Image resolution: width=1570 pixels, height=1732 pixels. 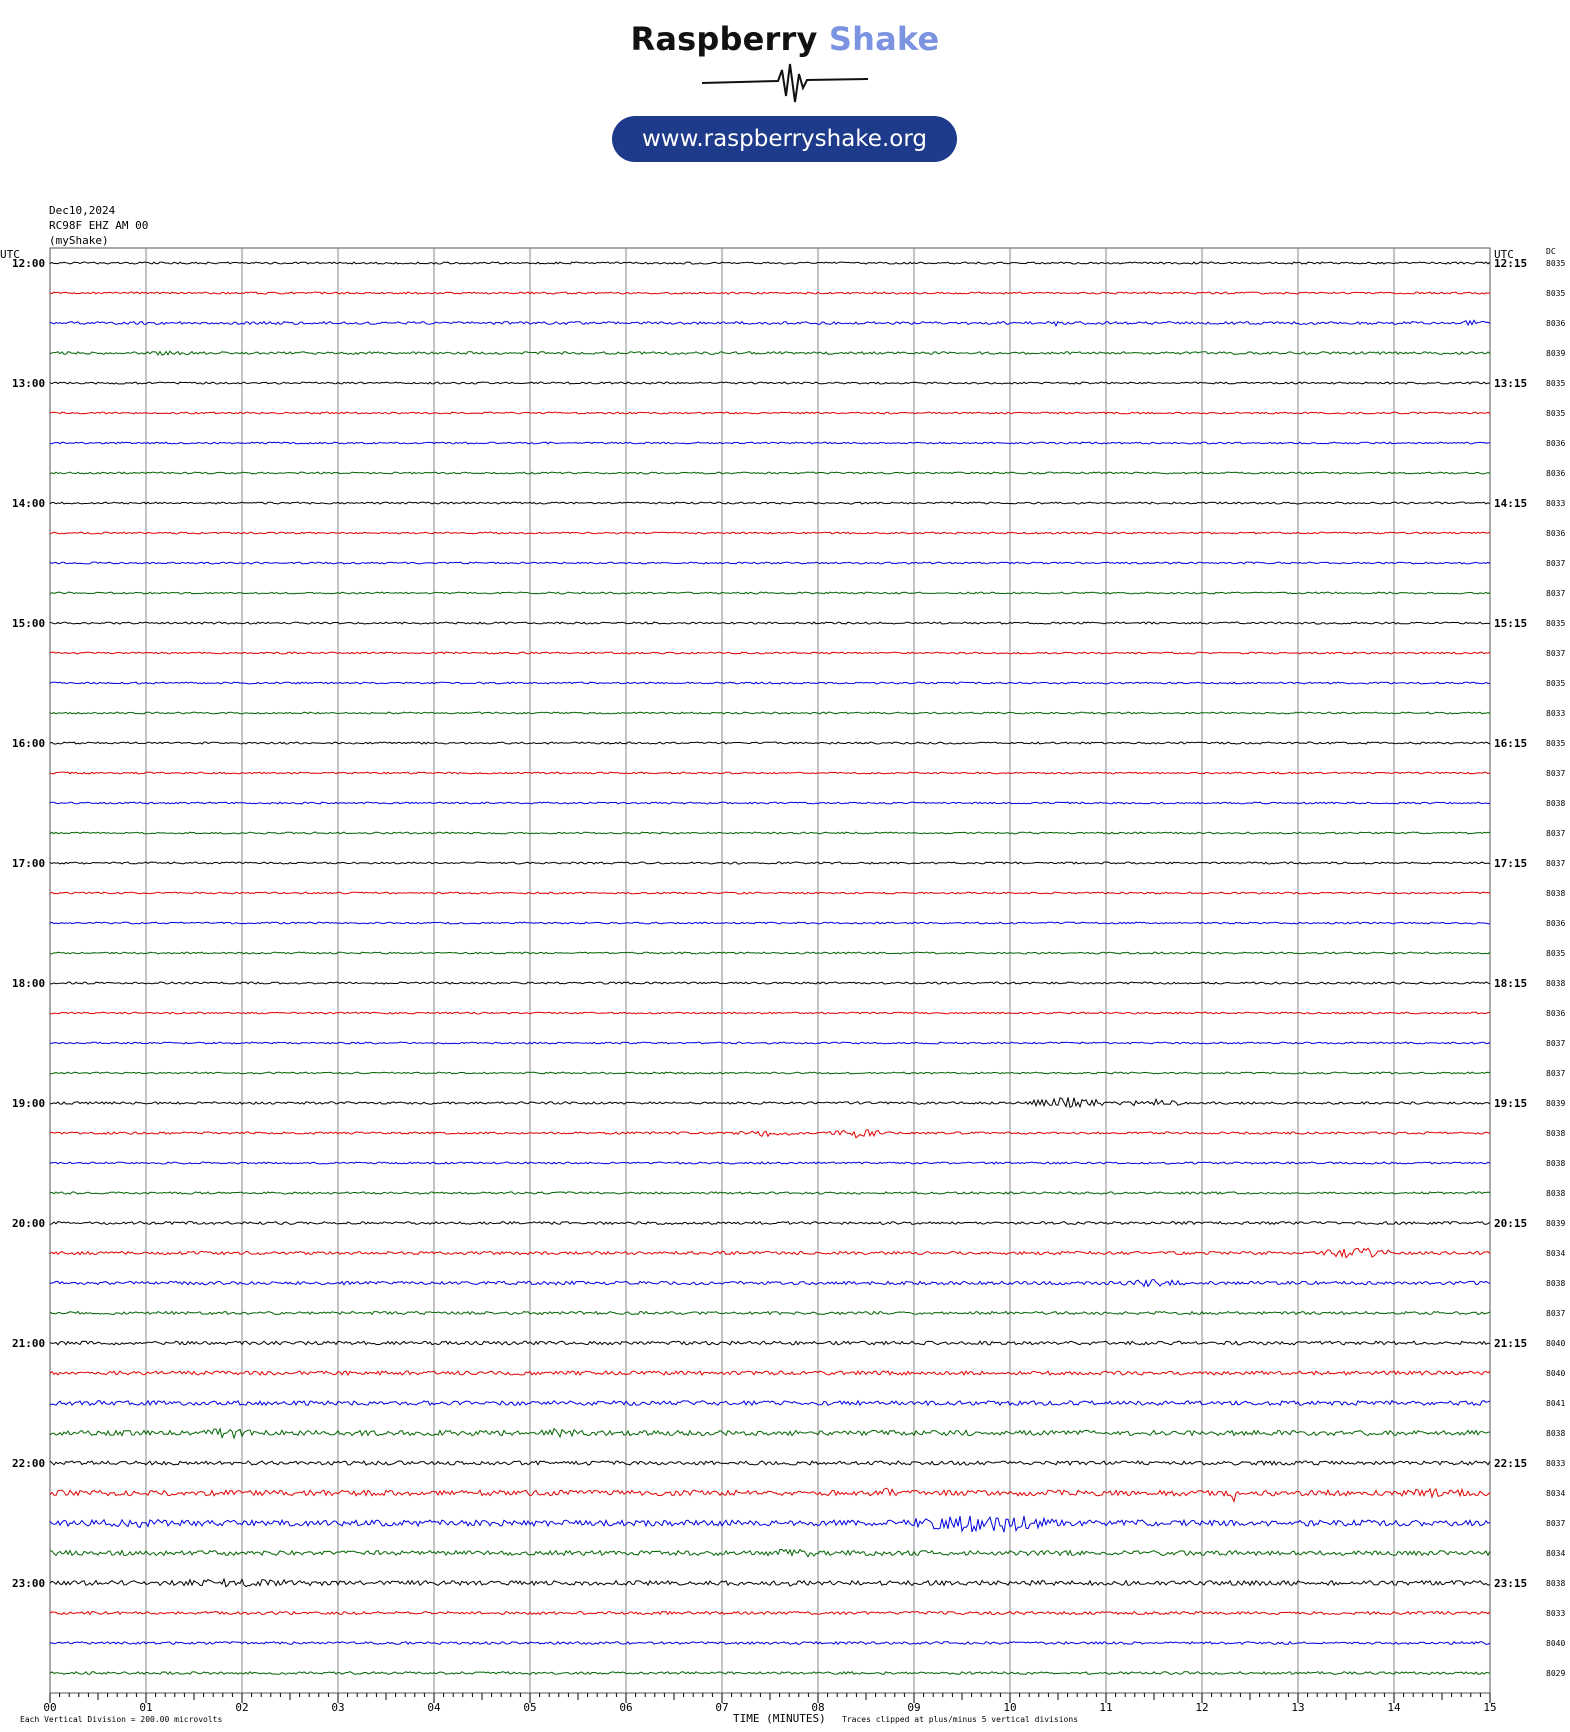 I want to click on raspberry-shake-logo: Raspberry Shake www.raspberryshake.org, so click(x=785, y=87).